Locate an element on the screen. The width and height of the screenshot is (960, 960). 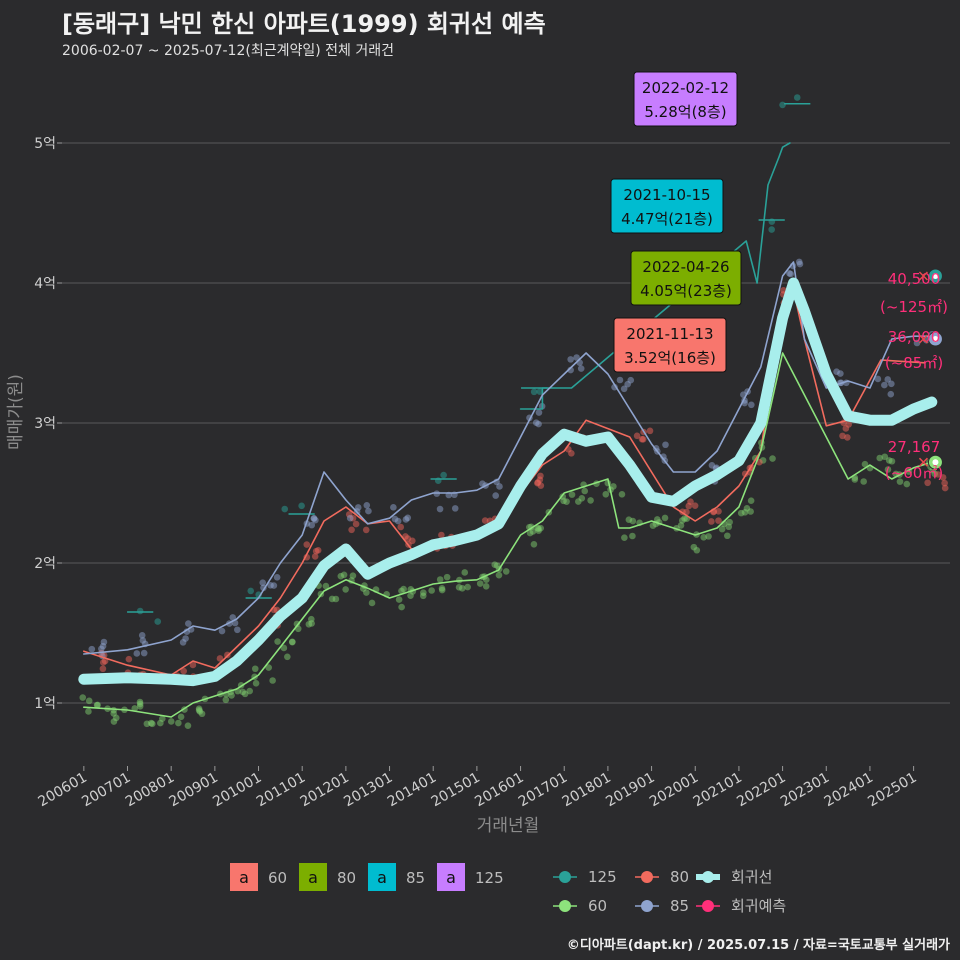
x-tick-label: 201101 is located at coordinates (281, 790).